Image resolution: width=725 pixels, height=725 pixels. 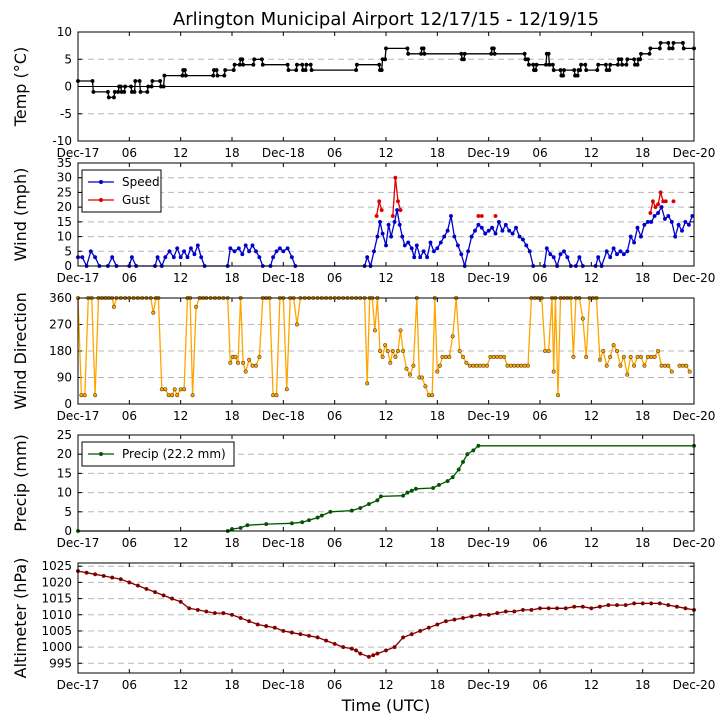 I want to click on wind-ytick-label: 0, so click(x=68, y=266).